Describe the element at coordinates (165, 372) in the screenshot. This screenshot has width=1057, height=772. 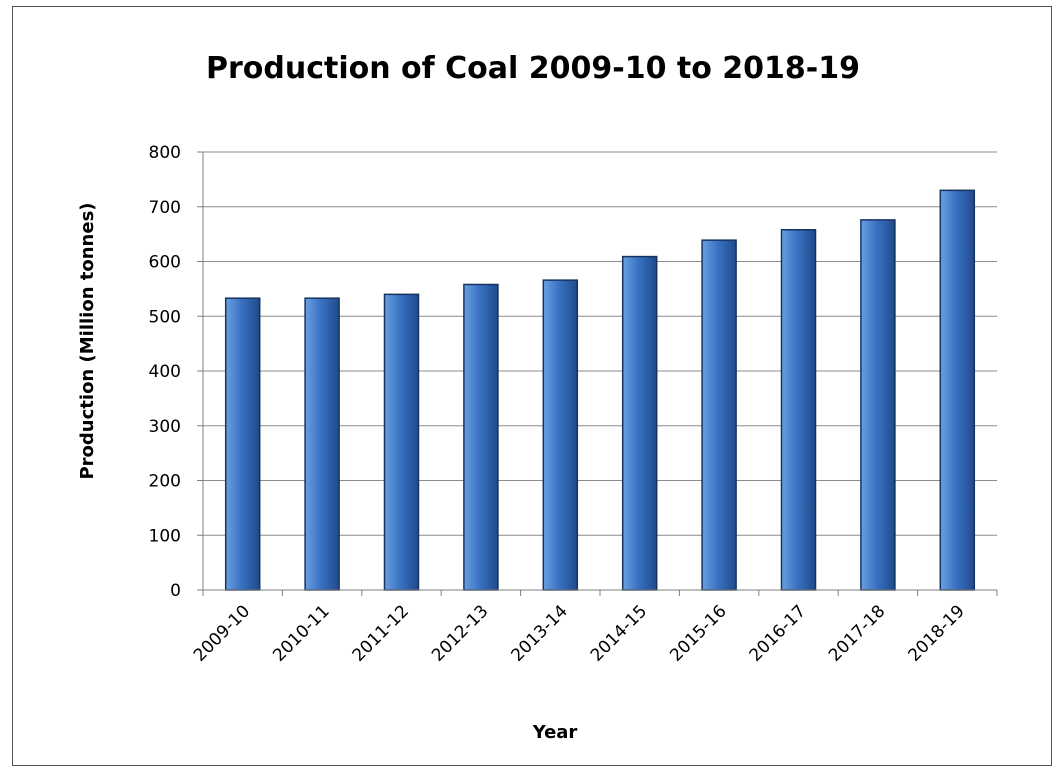
I see `y-tick-label: 400` at that location.